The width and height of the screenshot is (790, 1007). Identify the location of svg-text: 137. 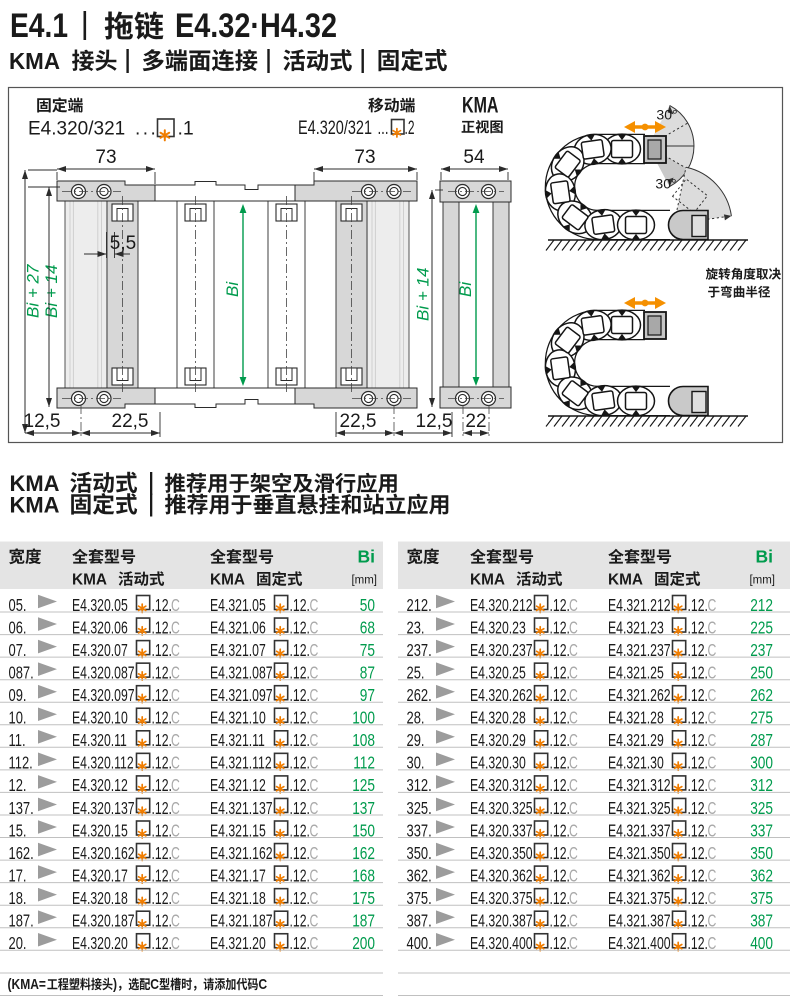
(363, 808).